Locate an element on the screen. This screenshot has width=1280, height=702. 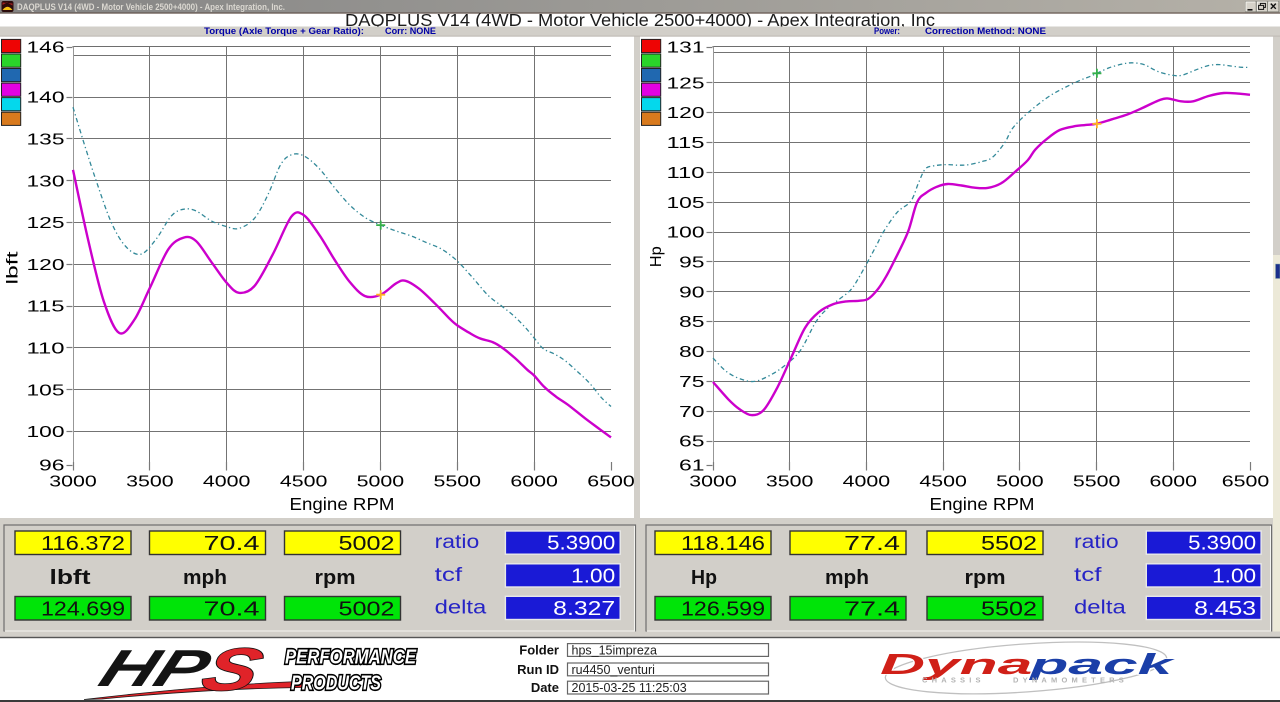
svg-text: PRODUCTS is located at coordinates (336, 684).